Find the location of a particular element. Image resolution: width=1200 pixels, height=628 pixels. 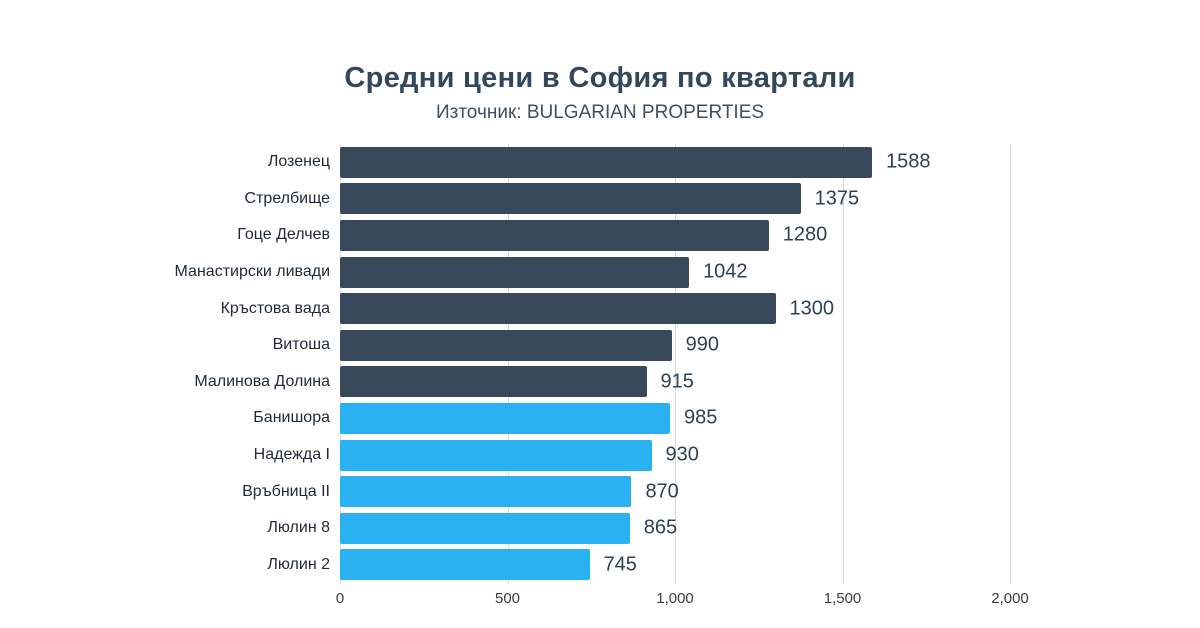

bar-track: 1280 is located at coordinates (675, 235).